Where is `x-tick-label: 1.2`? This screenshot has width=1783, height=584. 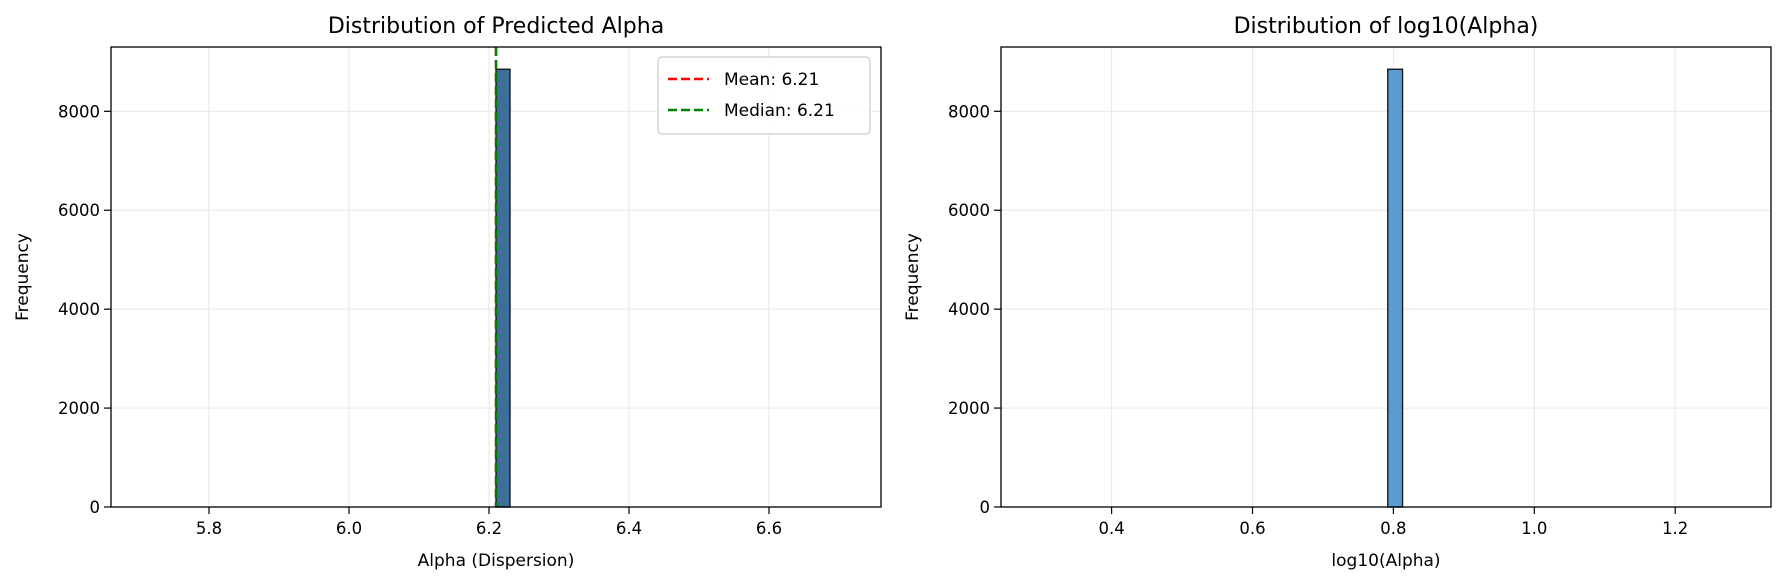 x-tick-label: 1.2 is located at coordinates (1675, 528).